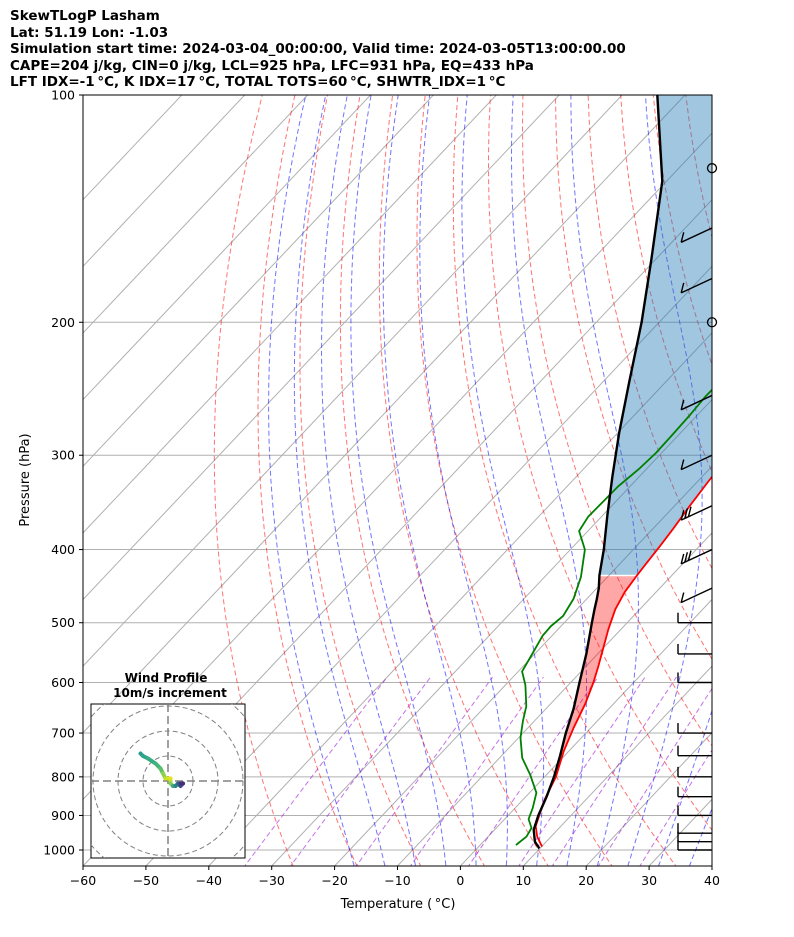  I want to click on y-tick-label: 300, so click(63, 455).